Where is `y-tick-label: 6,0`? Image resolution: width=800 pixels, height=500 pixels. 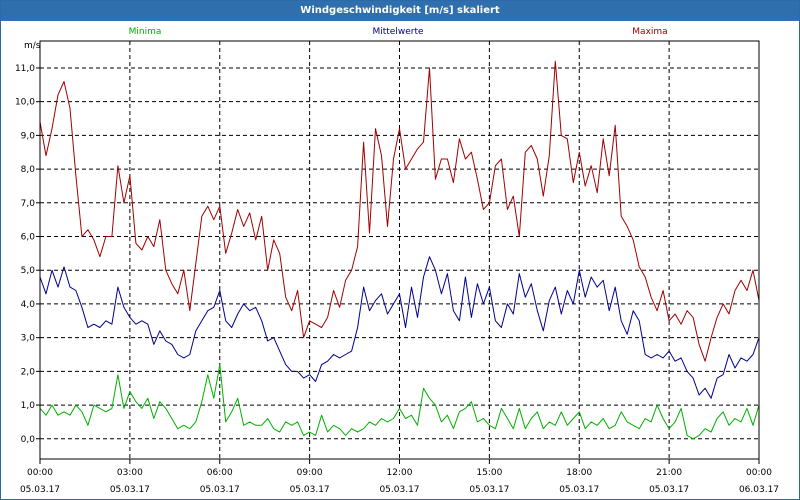
y-tick-label: 6,0 is located at coordinates (28, 238).